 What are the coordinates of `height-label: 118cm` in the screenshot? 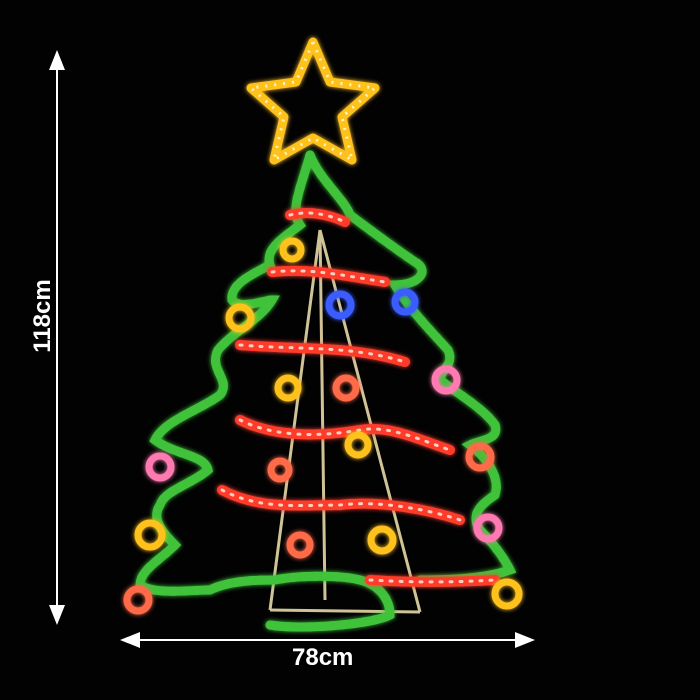 It's located at (42, 316).